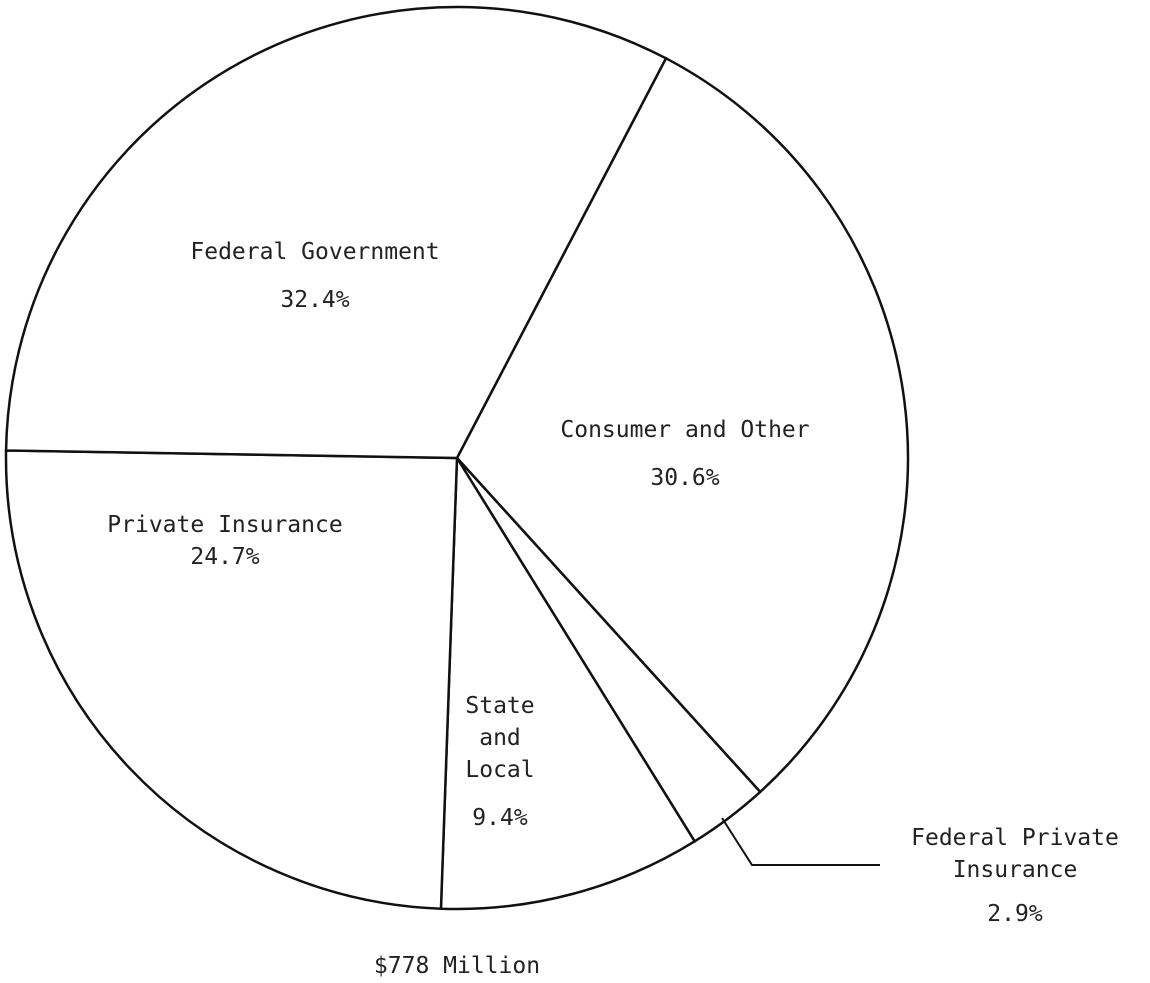 The width and height of the screenshot is (1150, 983). Describe the element at coordinates (800, 841) in the screenshot. I see `leader-line` at that location.